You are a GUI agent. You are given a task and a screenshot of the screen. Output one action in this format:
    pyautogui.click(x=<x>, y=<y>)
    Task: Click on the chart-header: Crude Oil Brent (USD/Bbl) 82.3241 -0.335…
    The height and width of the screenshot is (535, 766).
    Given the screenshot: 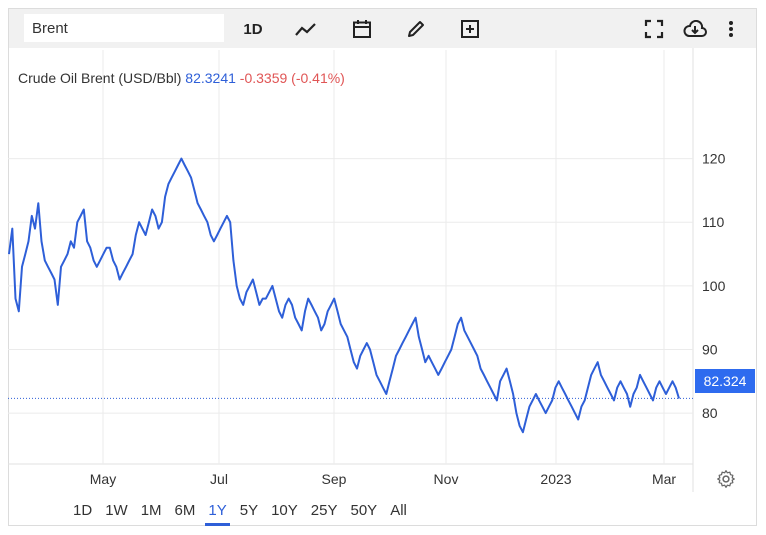 What is the action you would take?
    pyautogui.click(x=181, y=78)
    